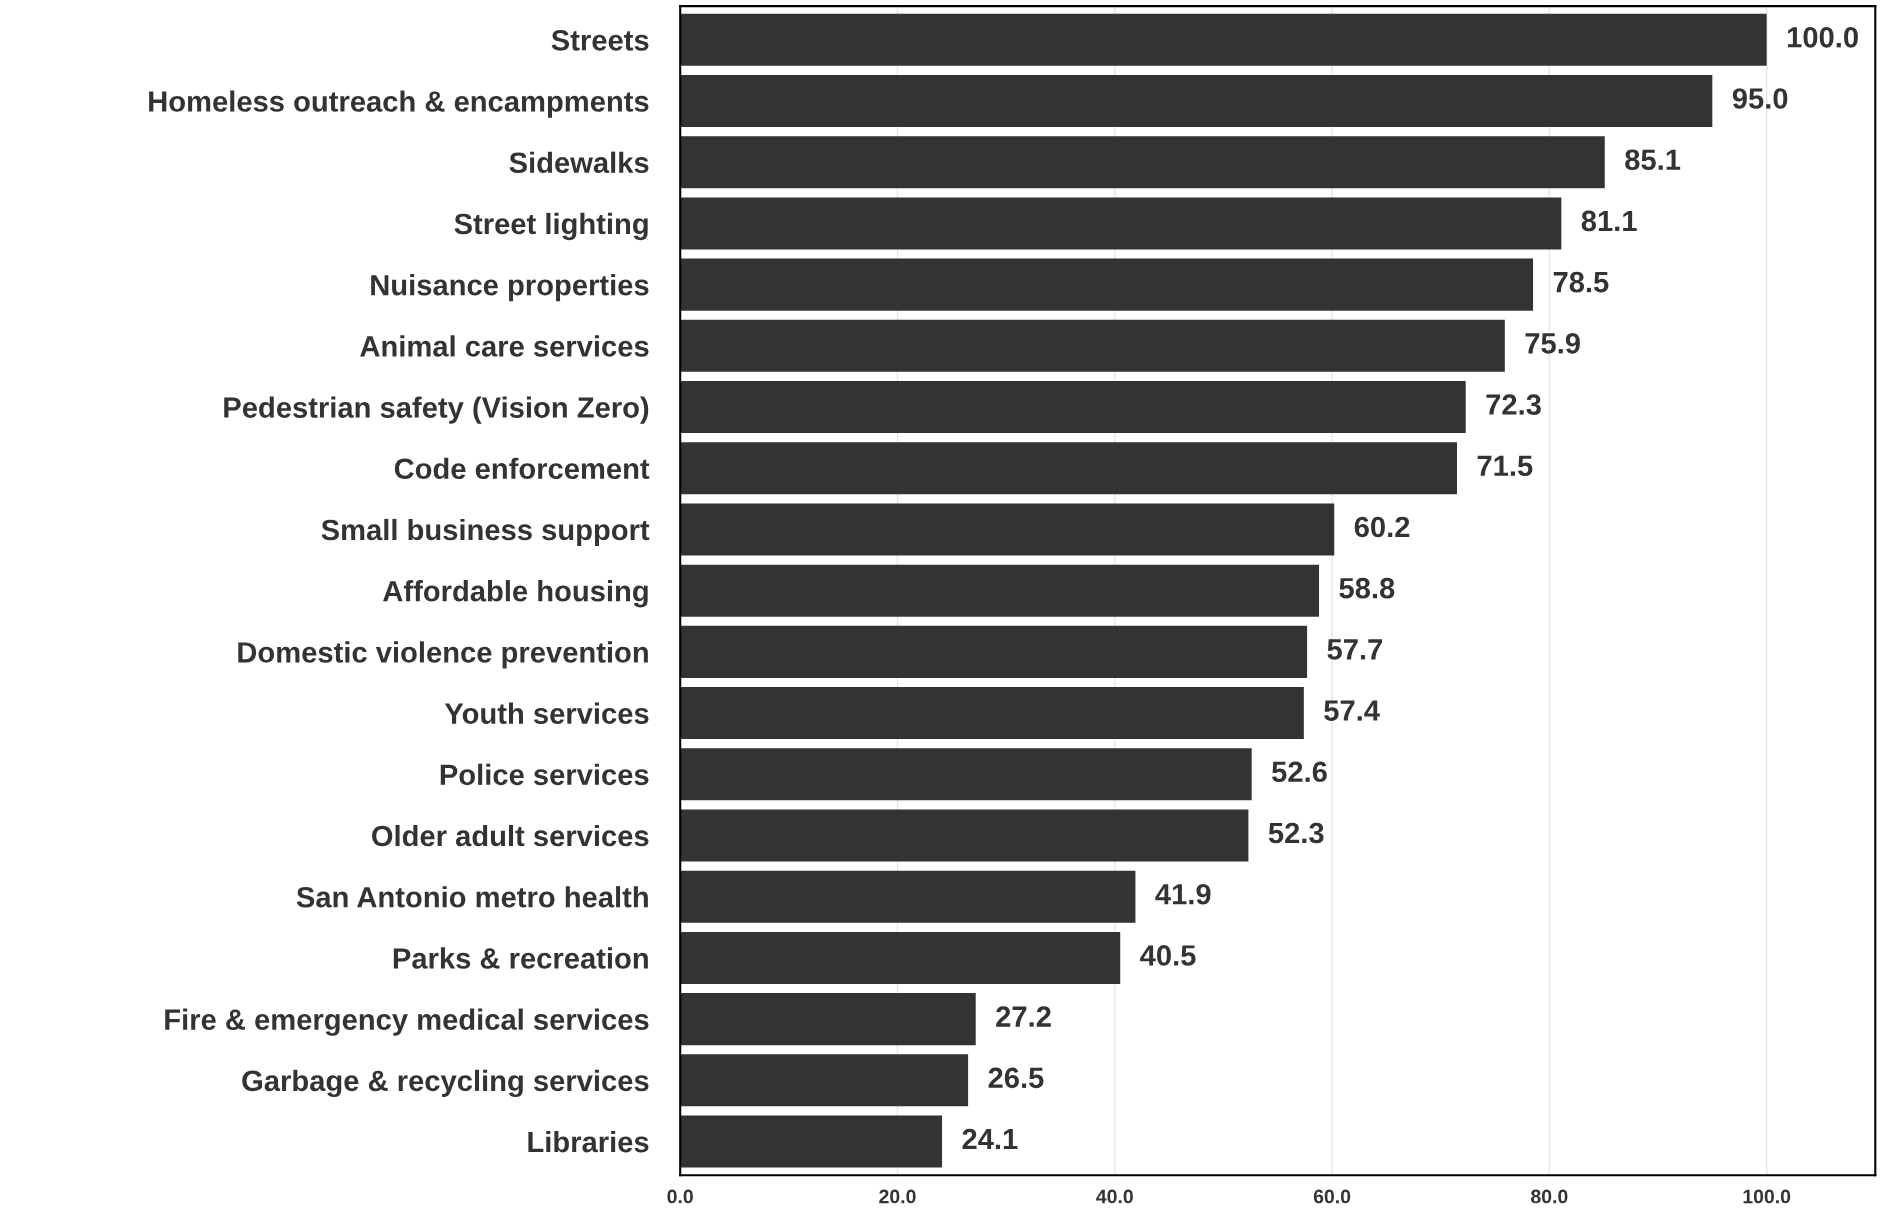 The height and width of the screenshot is (1228, 1900). I want to click on data-label: 95.0, so click(1760, 98).